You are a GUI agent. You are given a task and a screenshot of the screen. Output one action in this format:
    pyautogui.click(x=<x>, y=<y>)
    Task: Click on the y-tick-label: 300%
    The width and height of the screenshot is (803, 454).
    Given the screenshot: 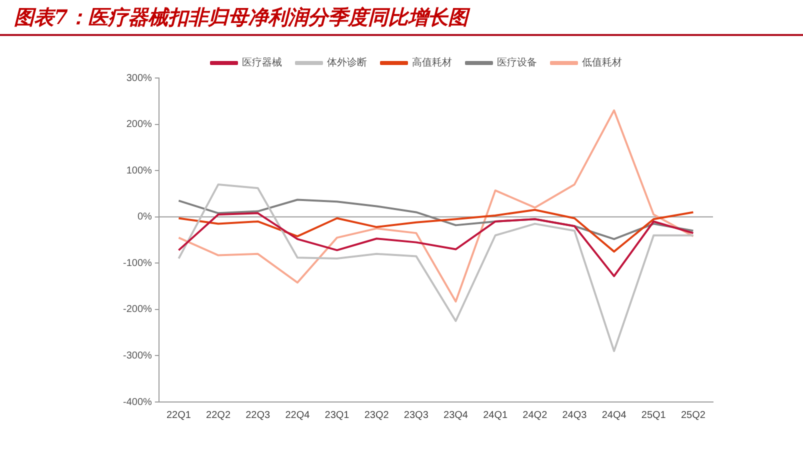 What is the action you would take?
    pyautogui.click(x=139, y=78)
    